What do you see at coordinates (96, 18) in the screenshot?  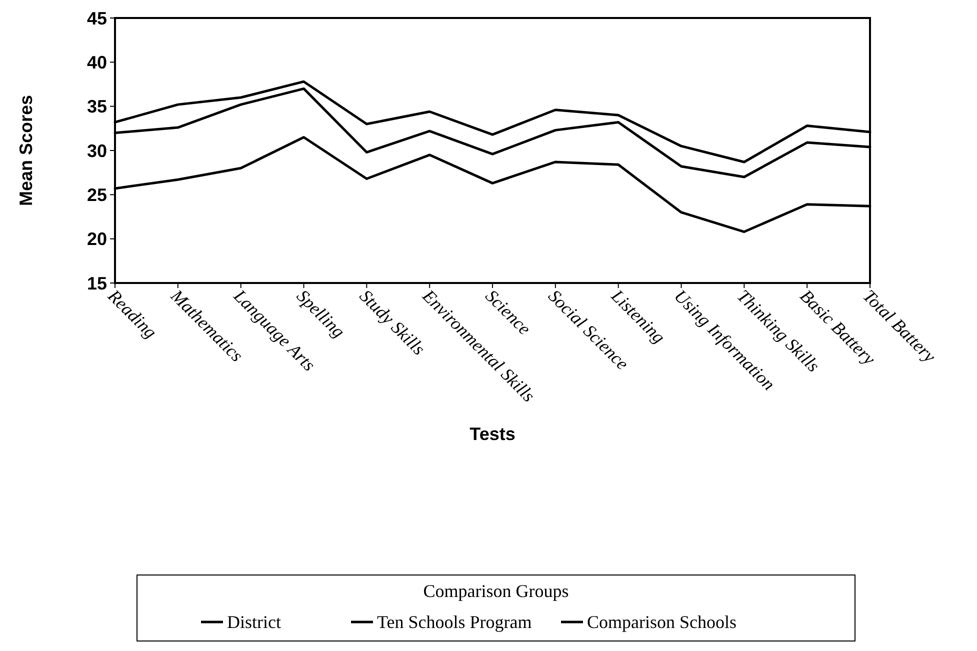 I see `y-tick-label: 45` at bounding box center [96, 18].